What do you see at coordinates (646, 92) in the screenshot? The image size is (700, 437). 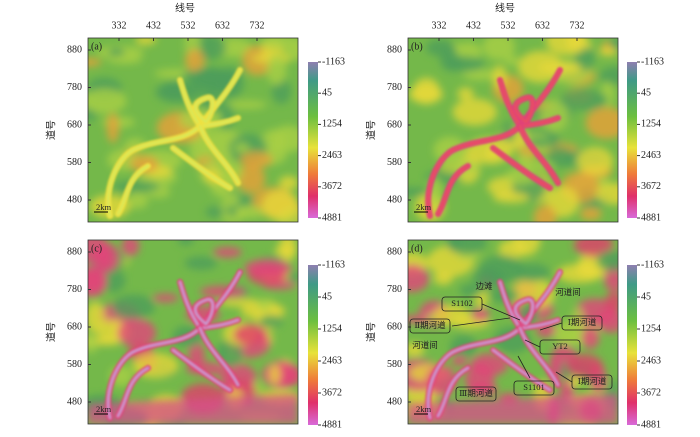 I see `colorbar-tick-label: 45` at bounding box center [646, 92].